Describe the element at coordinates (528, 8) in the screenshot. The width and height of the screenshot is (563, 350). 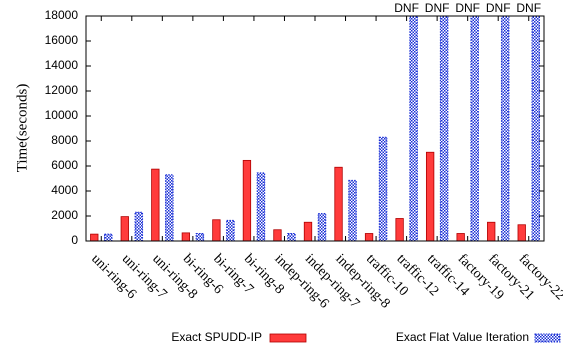
I see `dnf-annotation-factory-22: DNF` at that location.